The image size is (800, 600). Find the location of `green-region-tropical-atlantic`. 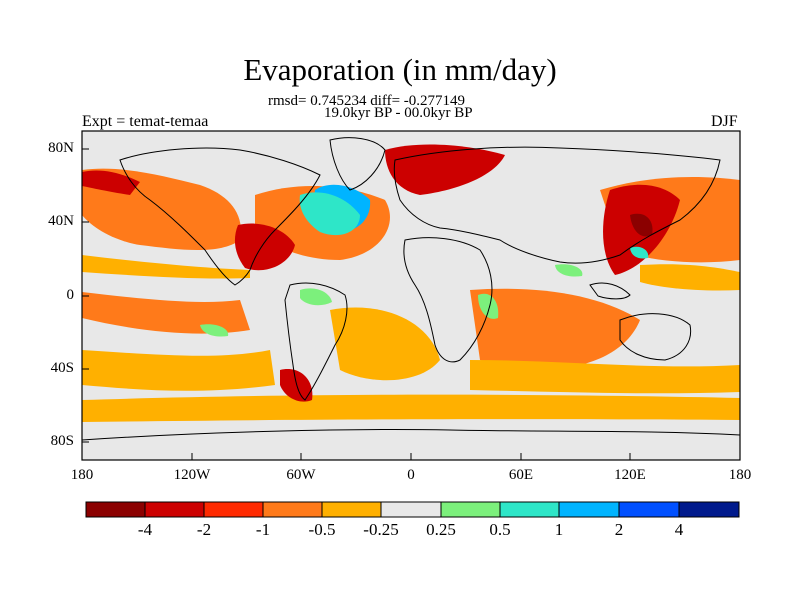

green-region-tropical-atlantic is located at coordinates (316, 297).